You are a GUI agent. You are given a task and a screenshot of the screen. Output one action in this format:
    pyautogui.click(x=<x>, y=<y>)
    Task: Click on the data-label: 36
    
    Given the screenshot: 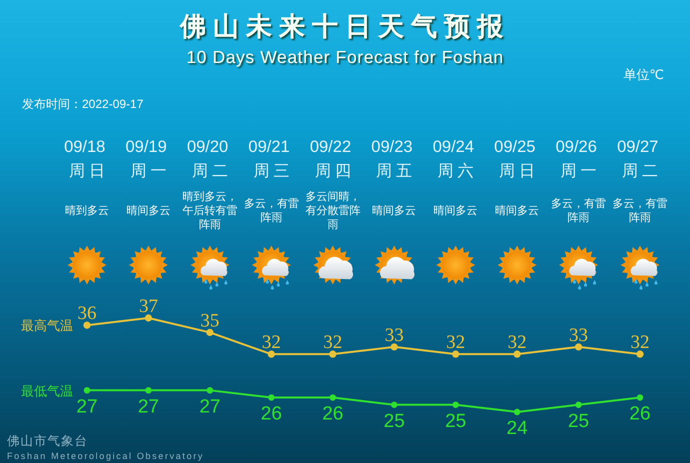 What is the action you would take?
    pyautogui.click(x=87, y=313)
    